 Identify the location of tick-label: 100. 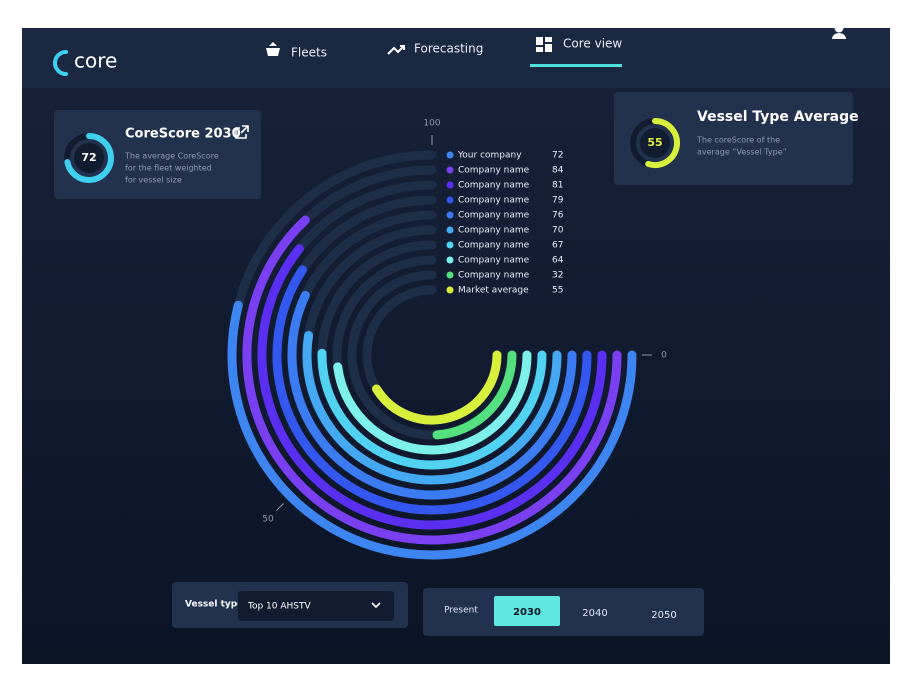
(431, 124).